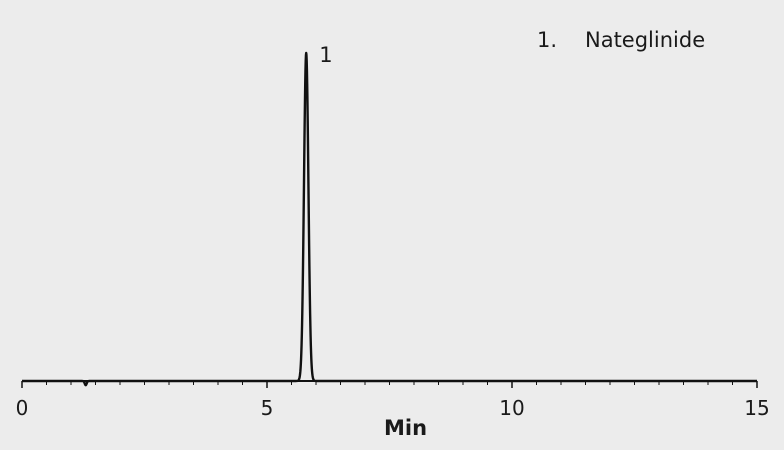 Image resolution: width=784 pixels, height=450 pixels. I want to click on x-tick-label: 15, so click(756, 408).